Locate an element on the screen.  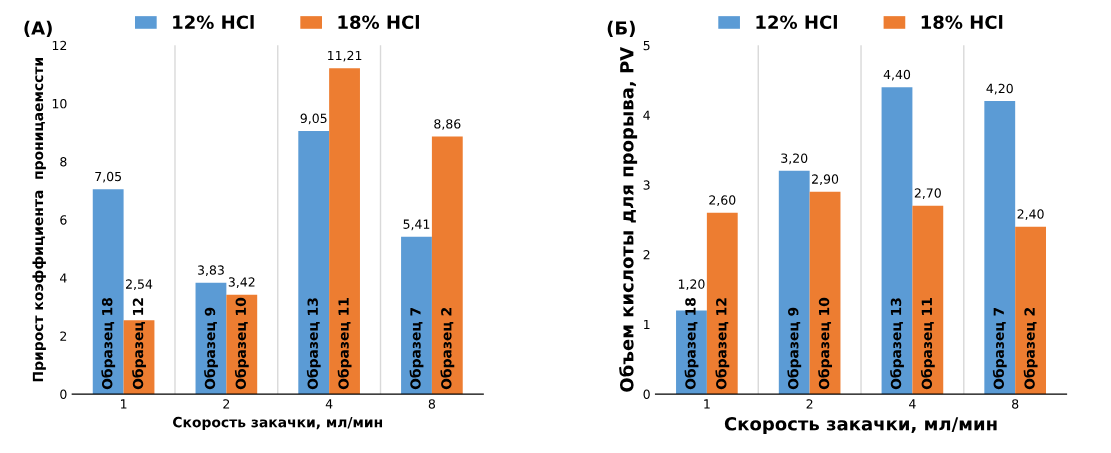
data-label: 2,70 is located at coordinates (927, 194).